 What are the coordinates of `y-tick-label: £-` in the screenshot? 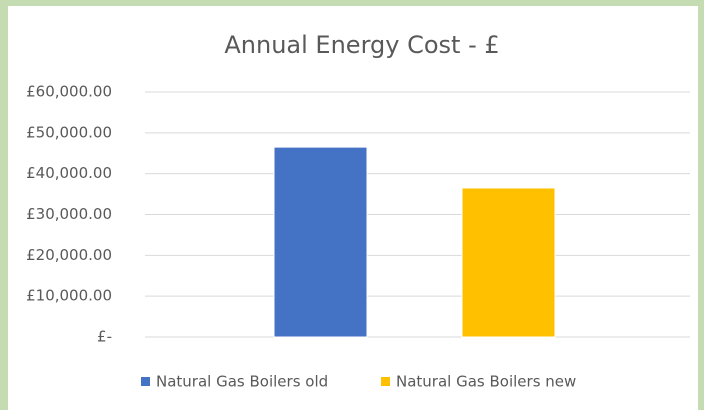 It's located at (104, 337).